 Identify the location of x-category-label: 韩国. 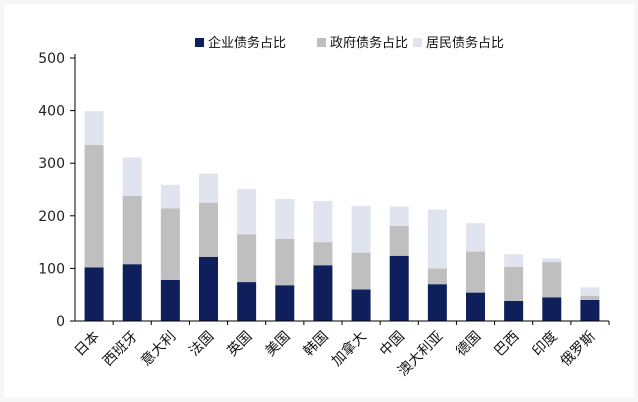
(316, 344).